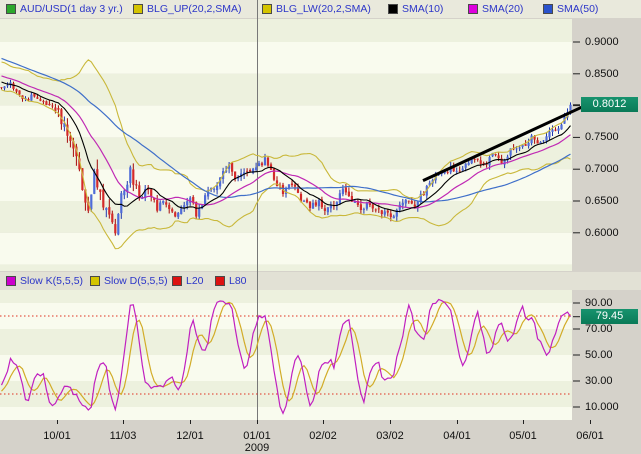  I want to click on trendline-annotation, so click(511, 139).